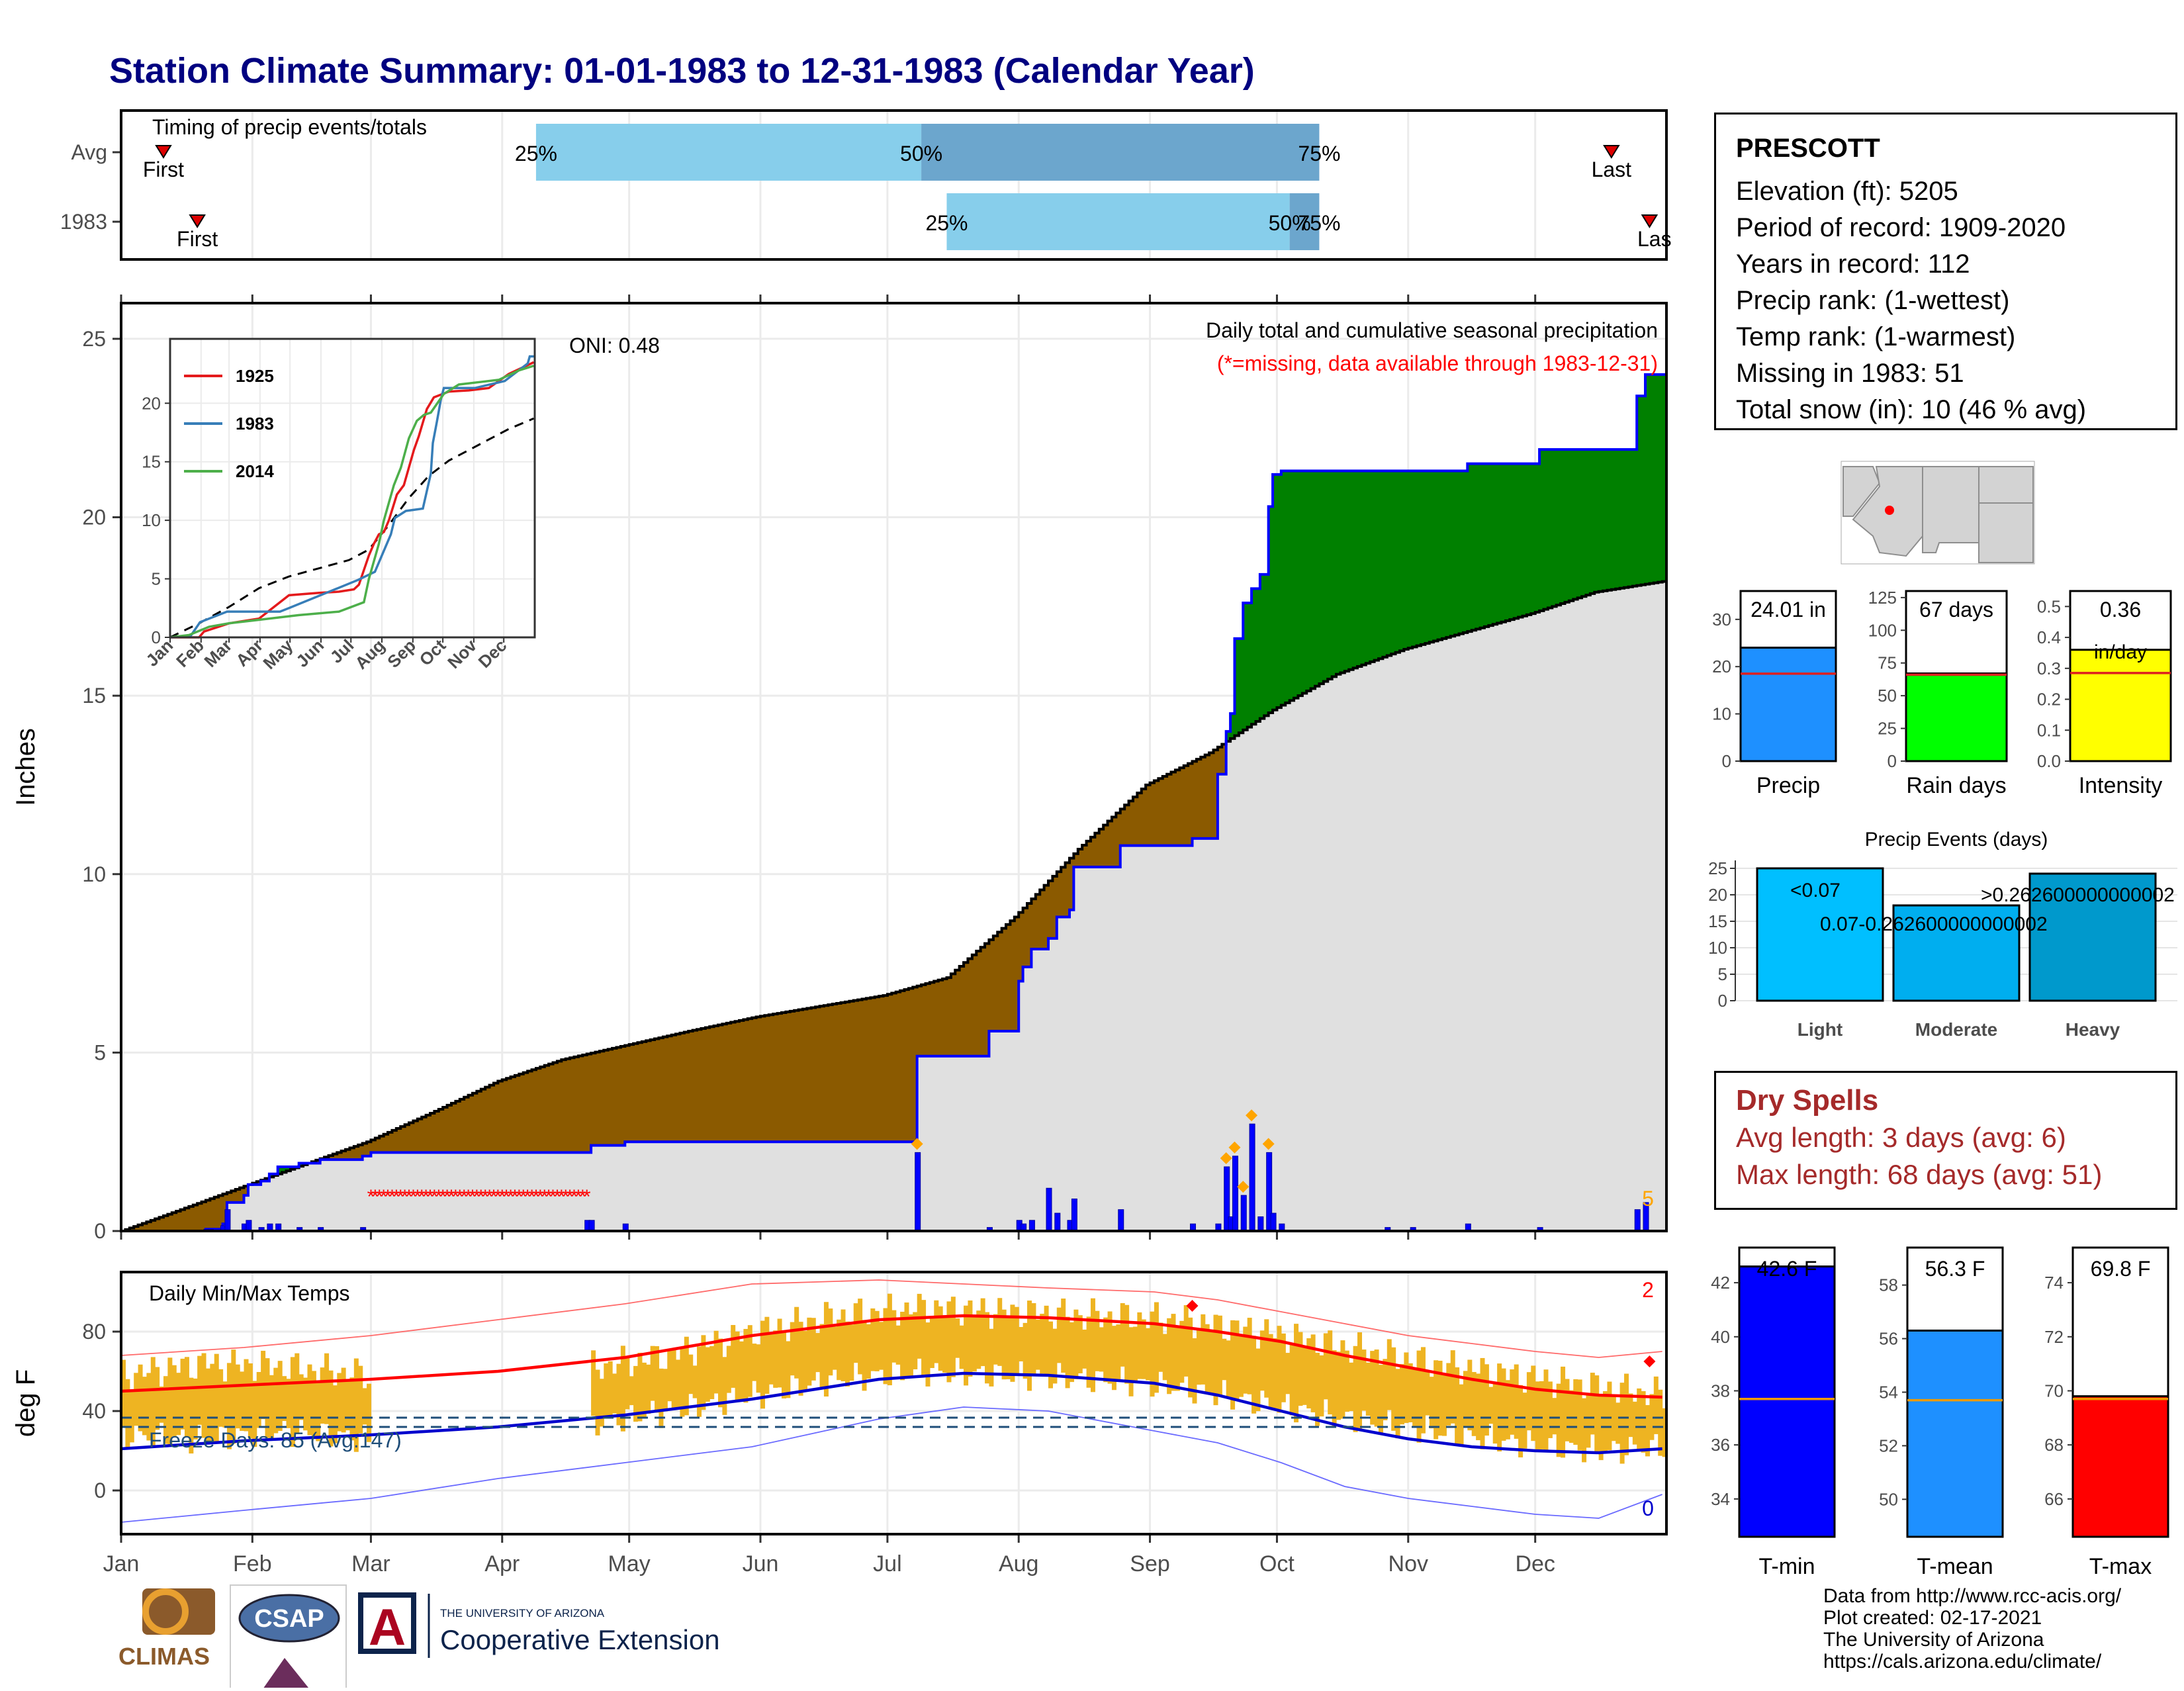  What do you see at coordinates (2054, 1499) in the screenshot?
I see `temp-bar-tick-label: 66` at bounding box center [2054, 1499].